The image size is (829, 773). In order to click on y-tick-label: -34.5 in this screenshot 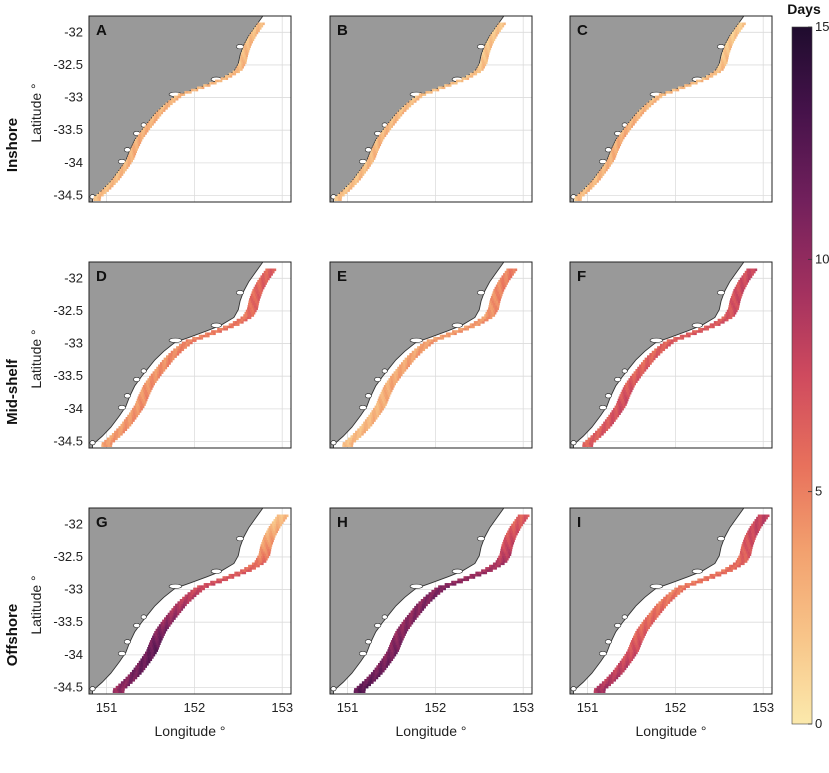, I will do `click(68, 194)`.